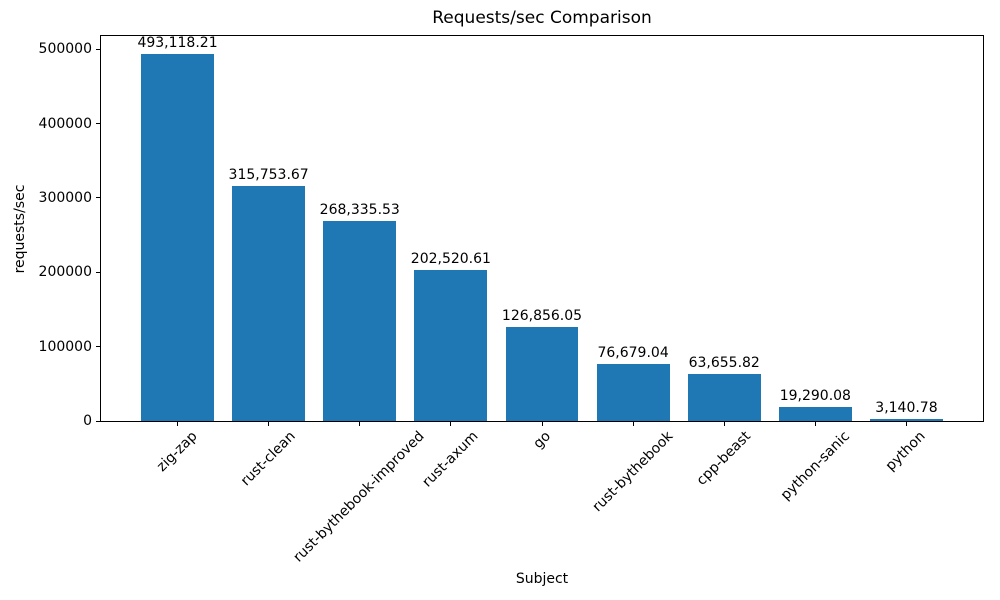 Image resolution: width=1000 pixels, height=600 pixels. What do you see at coordinates (177, 451) in the screenshot?
I see `x-tick-label: zig-zap` at bounding box center [177, 451].